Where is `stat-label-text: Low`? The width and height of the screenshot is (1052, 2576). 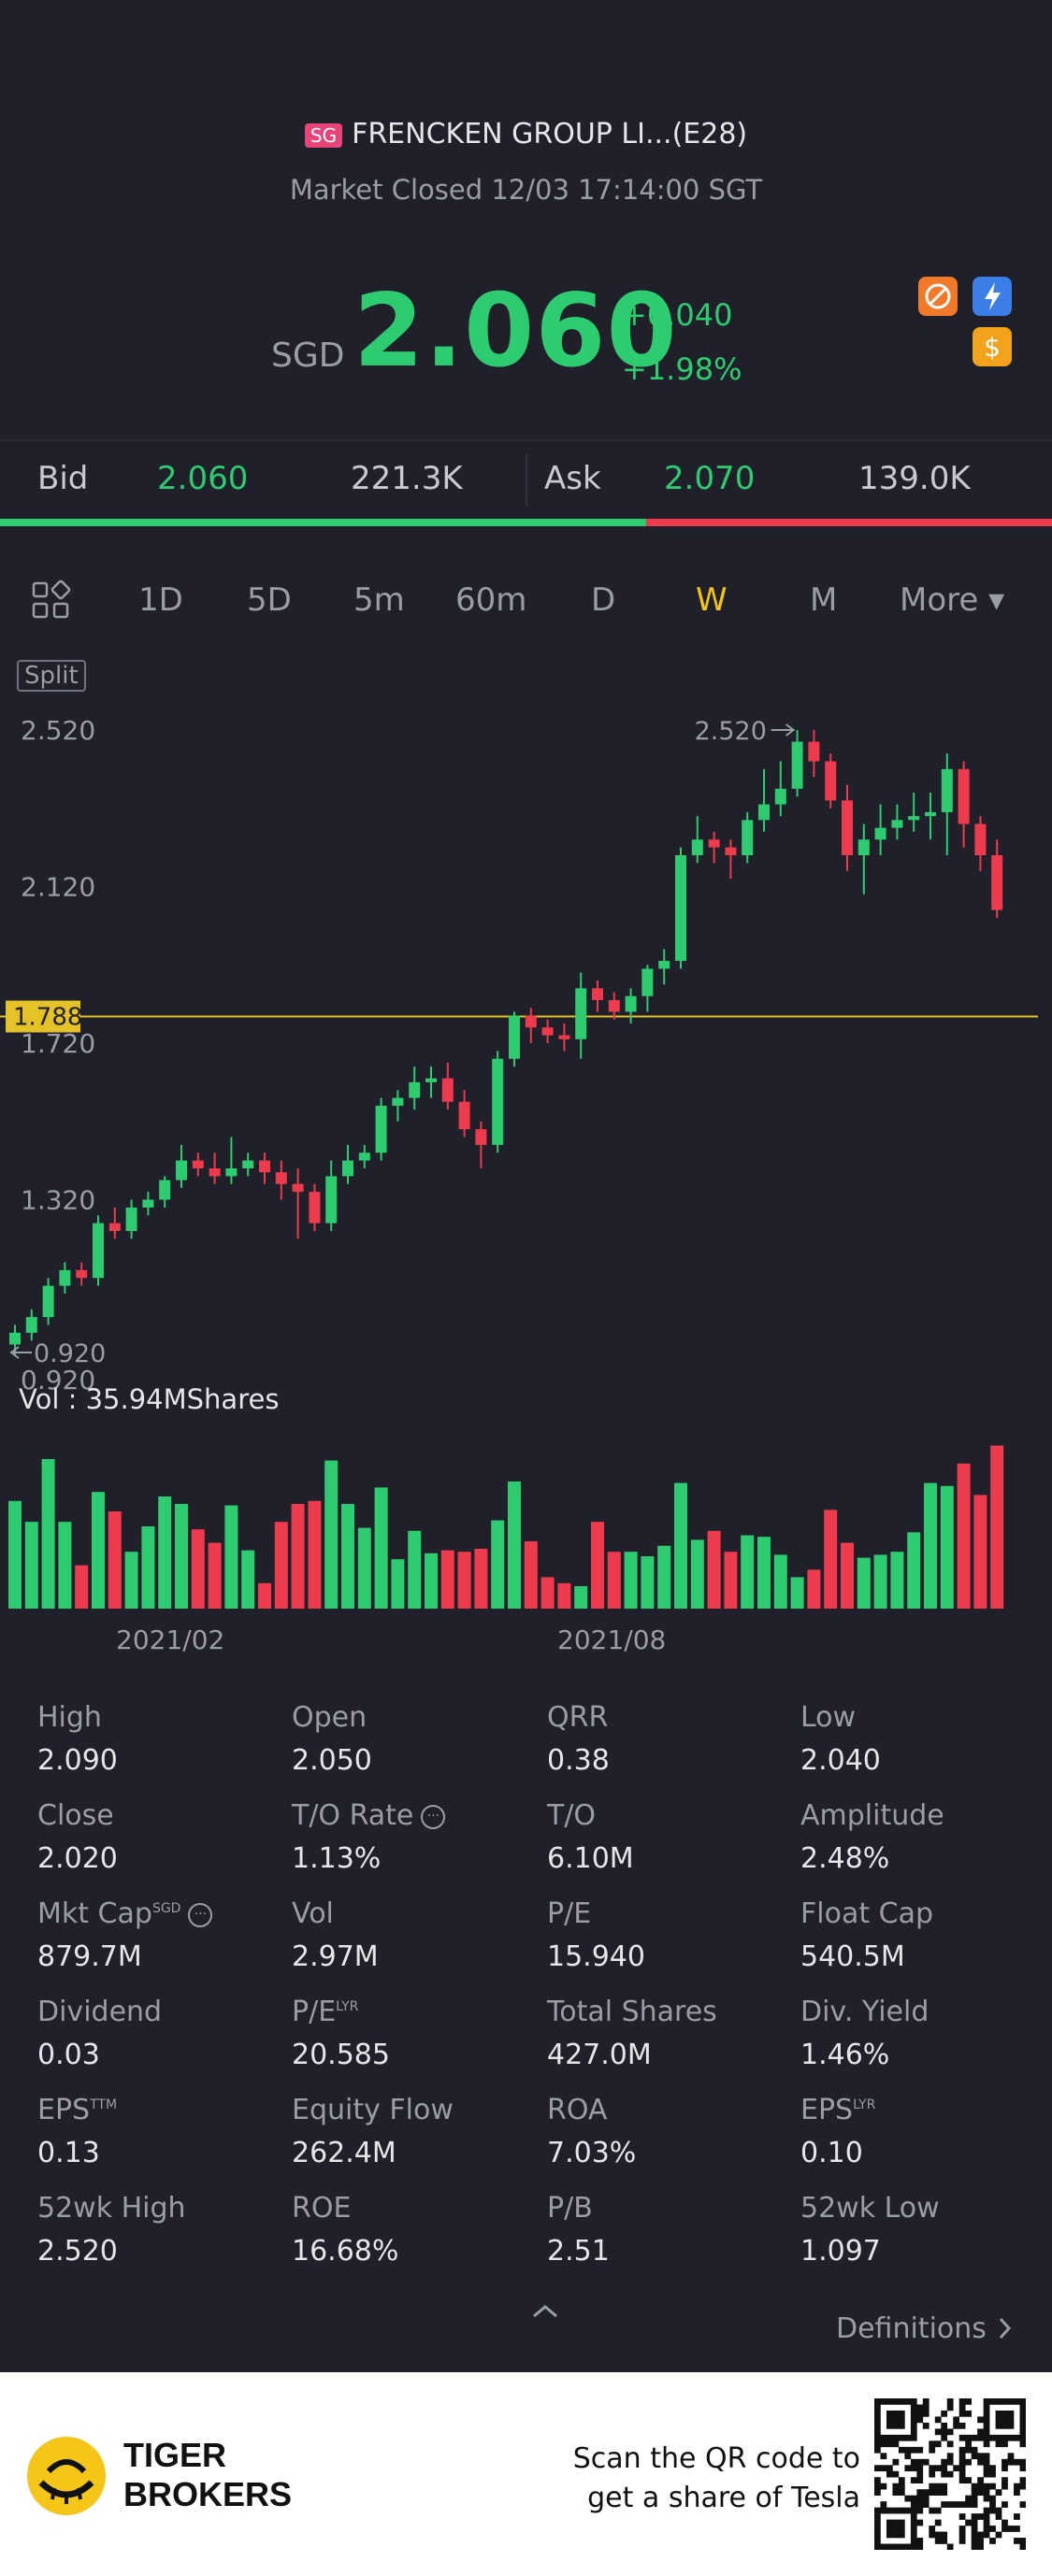
stat-label-text: Low is located at coordinates (829, 1717).